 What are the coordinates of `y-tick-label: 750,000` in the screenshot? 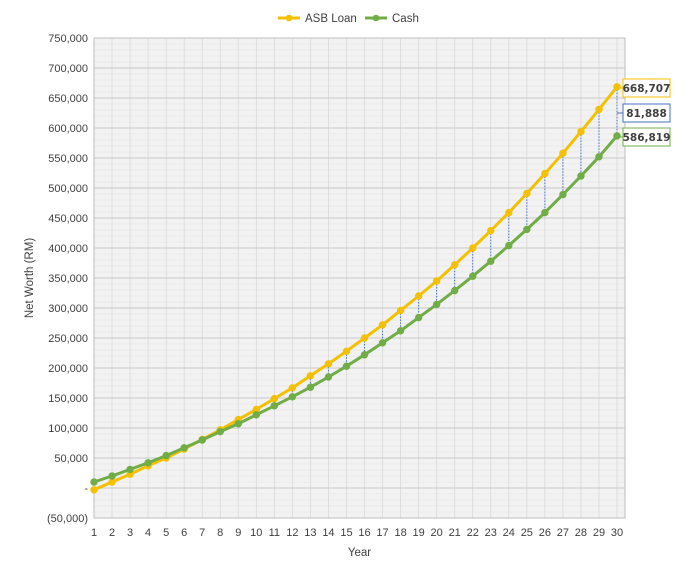 It's located at (68, 39).